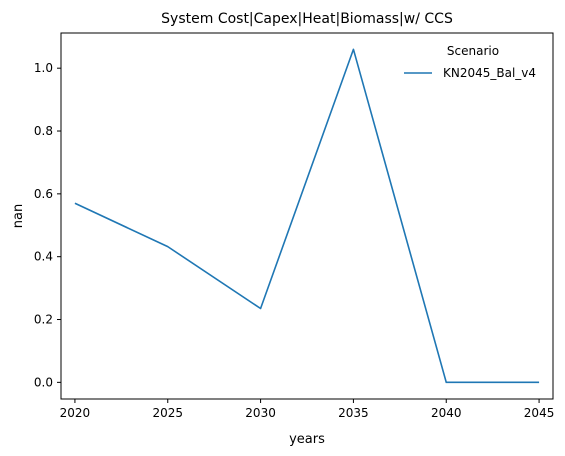 This screenshot has height=456, width=565. Describe the element at coordinates (473, 51) in the screenshot. I see `legend-title: Scenario` at that location.